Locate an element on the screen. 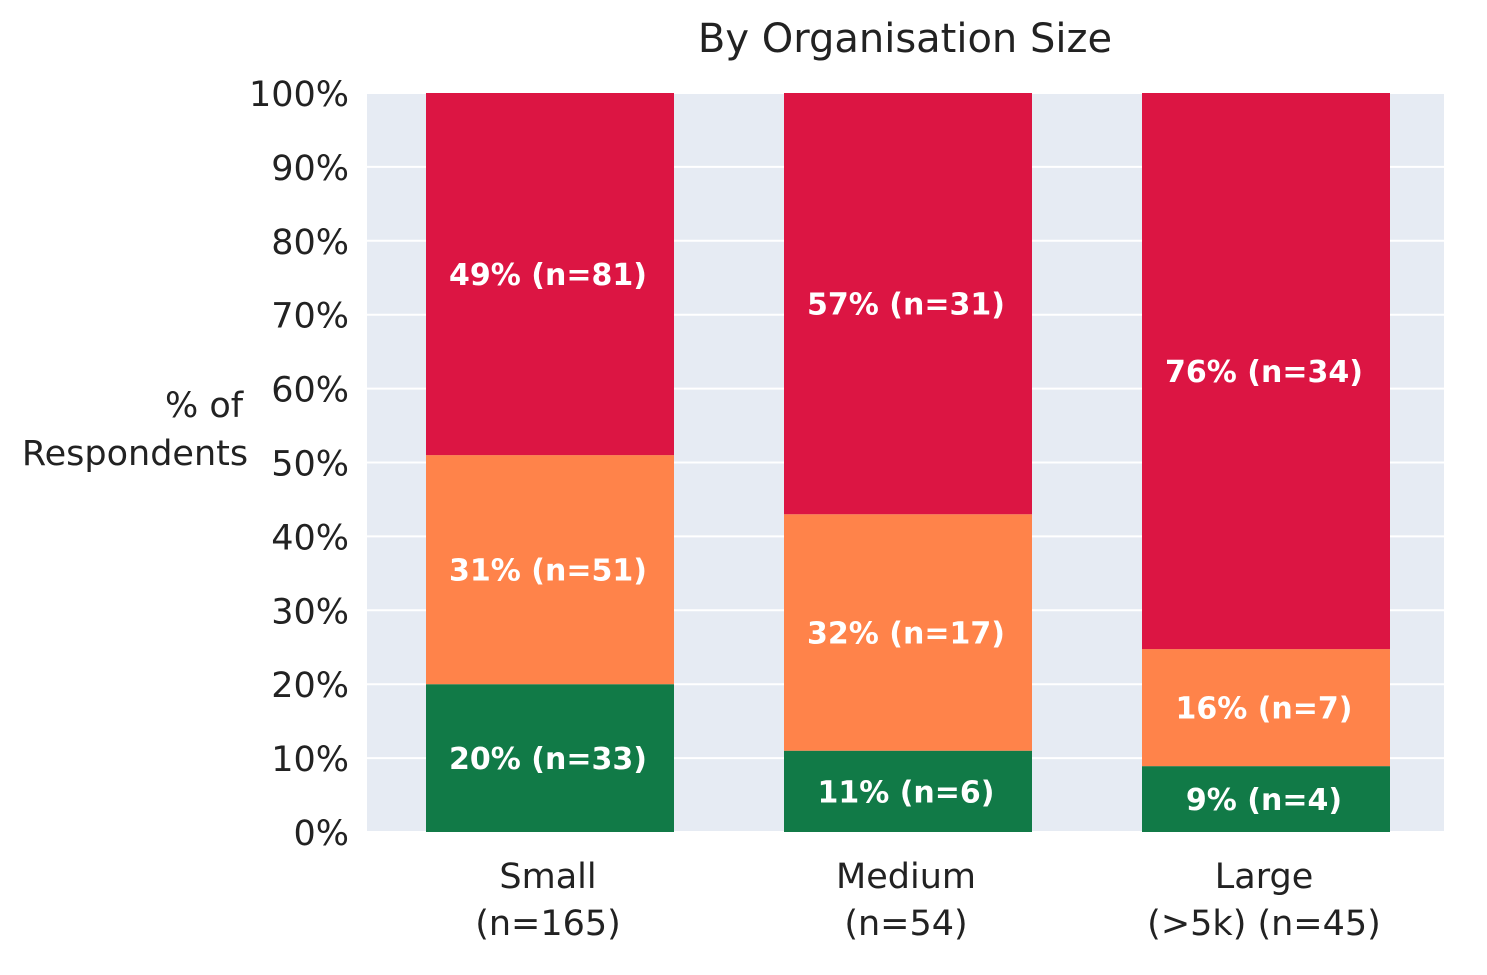  data-label: 11% (n=6) is located at coordinates (905, 792).